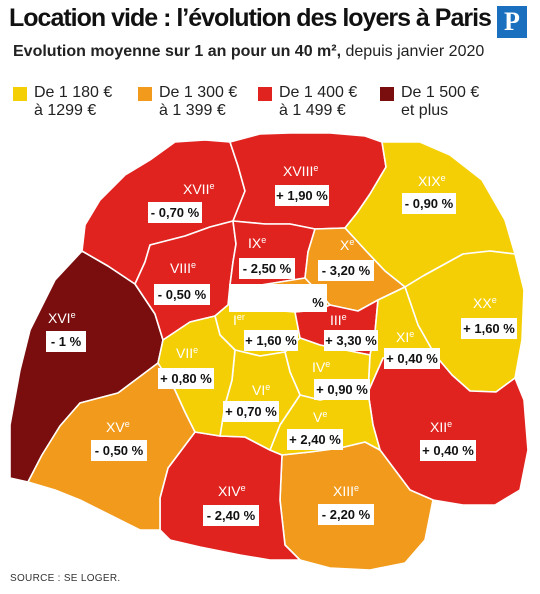 The image size is (540, 594). I want to click on district-9-name: IXe, so click(257, 243).